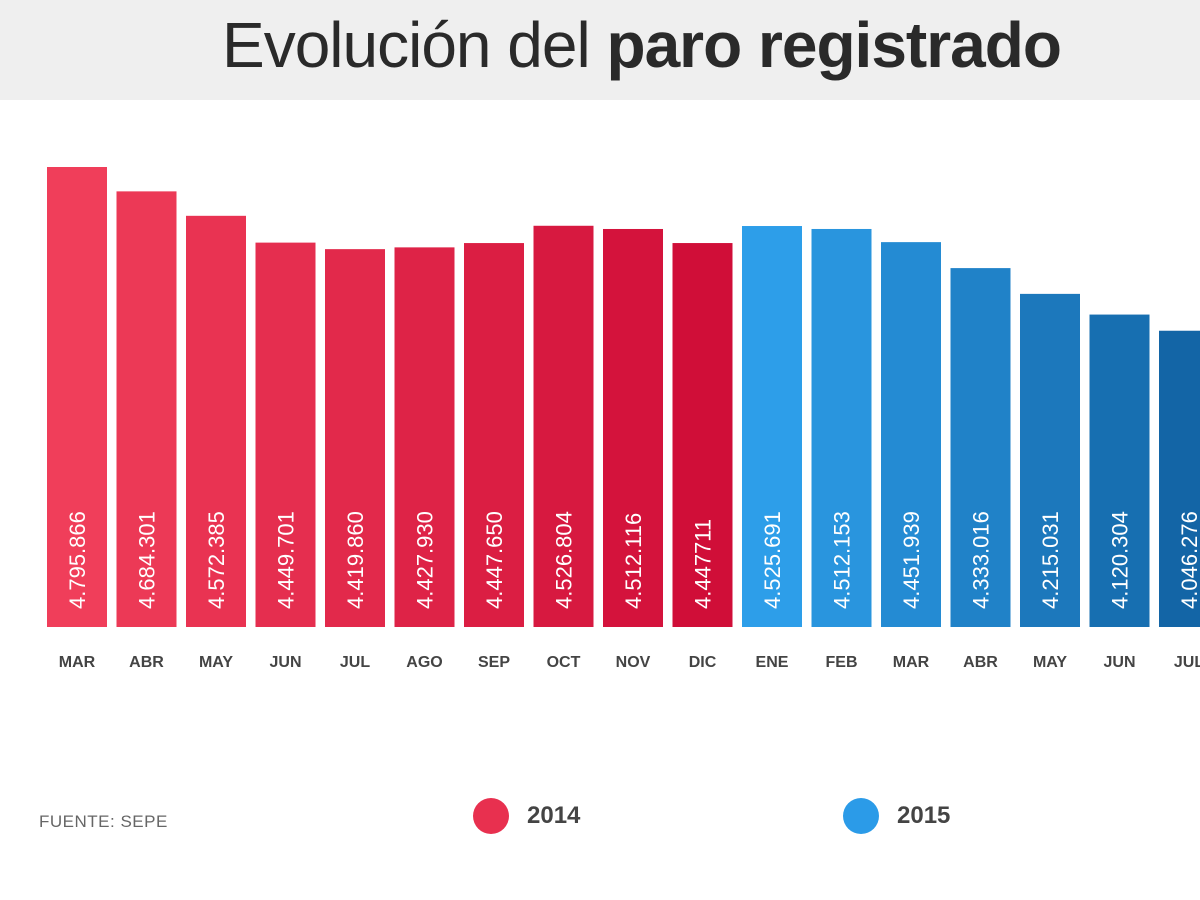 Image resolution: width=1200 pixels, height=900 pixels. Describe the element at coordinates (924, 815) in the screenshot. I see `legend-label: 2015` at that location.